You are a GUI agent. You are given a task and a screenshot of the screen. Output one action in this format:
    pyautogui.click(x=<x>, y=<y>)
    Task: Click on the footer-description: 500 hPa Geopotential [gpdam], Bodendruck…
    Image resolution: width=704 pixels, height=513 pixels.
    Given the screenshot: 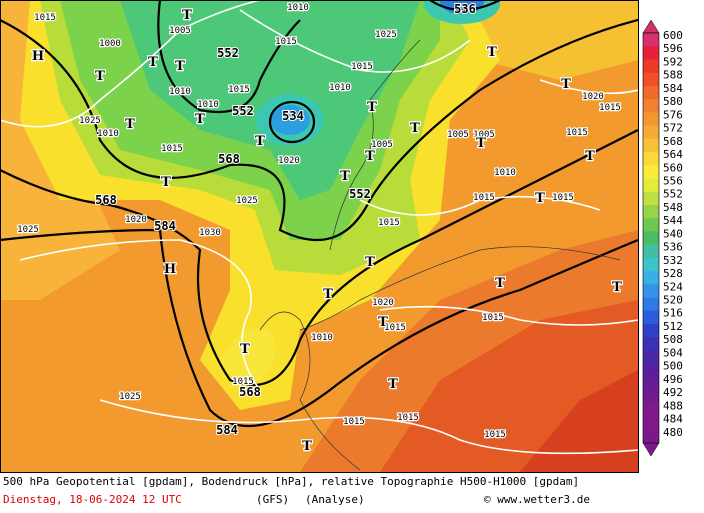 What is the action you would take?
    pyautogui.click(x=291, y=481)
    